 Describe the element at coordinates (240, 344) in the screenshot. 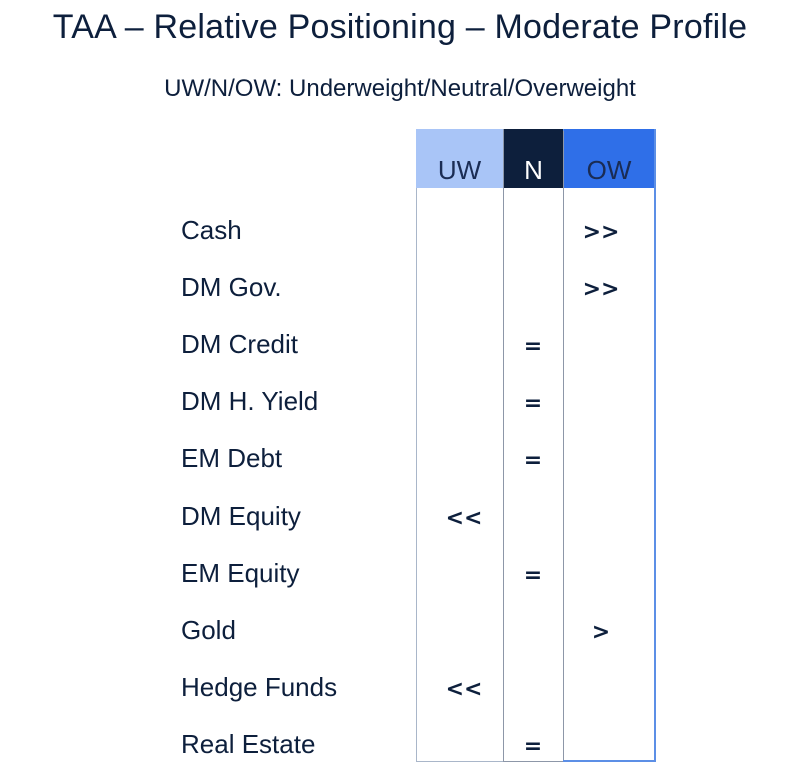

I see `row-label-dm-credit: DM Credit` at that location.